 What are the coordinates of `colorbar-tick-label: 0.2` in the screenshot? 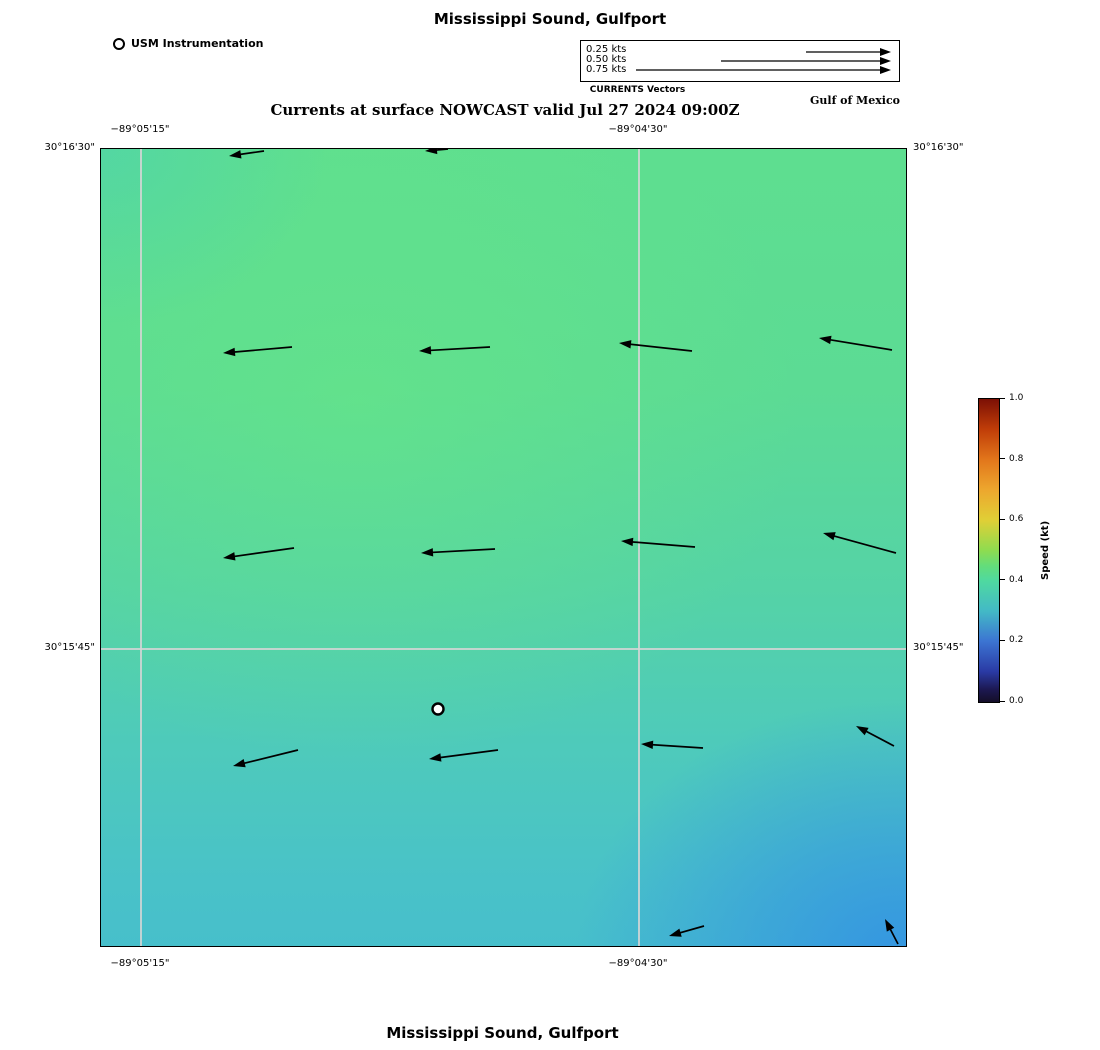 It's located at (1016, 640).